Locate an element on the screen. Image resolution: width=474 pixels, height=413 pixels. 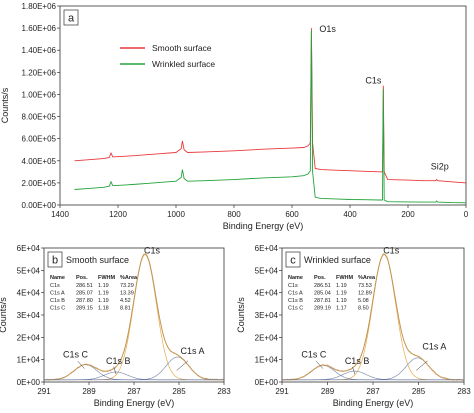
x-tick-label: 1400 is located at coordinates (60, 214).